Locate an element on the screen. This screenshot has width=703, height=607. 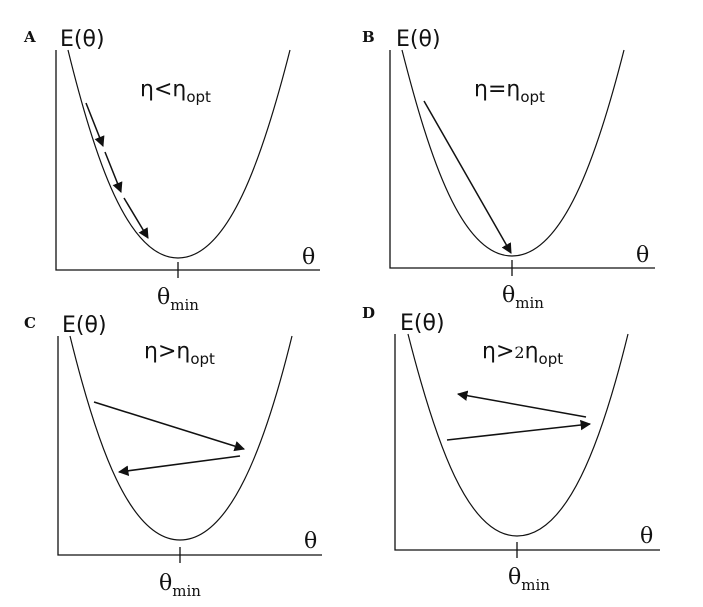
panel-letter: B is located at coordinates (368, 37).